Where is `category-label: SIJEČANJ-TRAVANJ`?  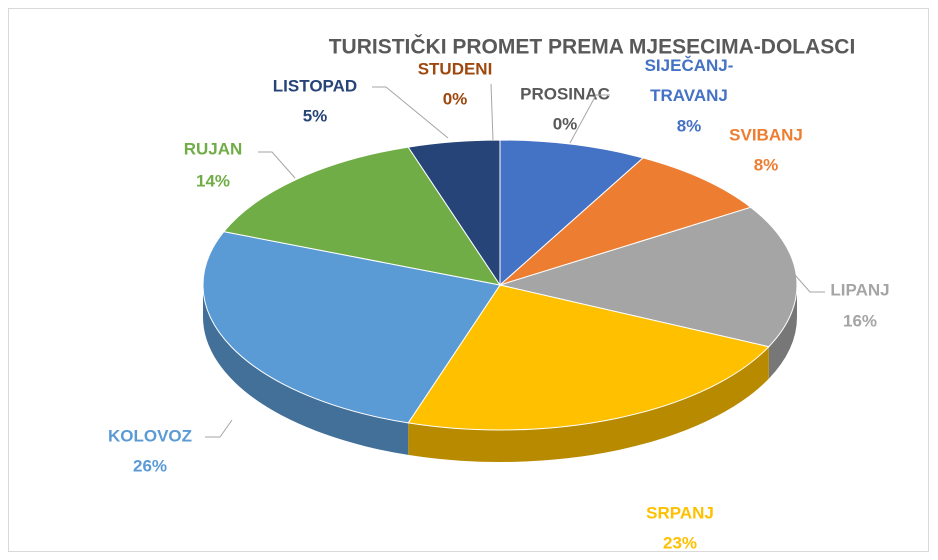
category-label: SIJEČANJ-TRAVANJ is located at coordinates (689, 80).